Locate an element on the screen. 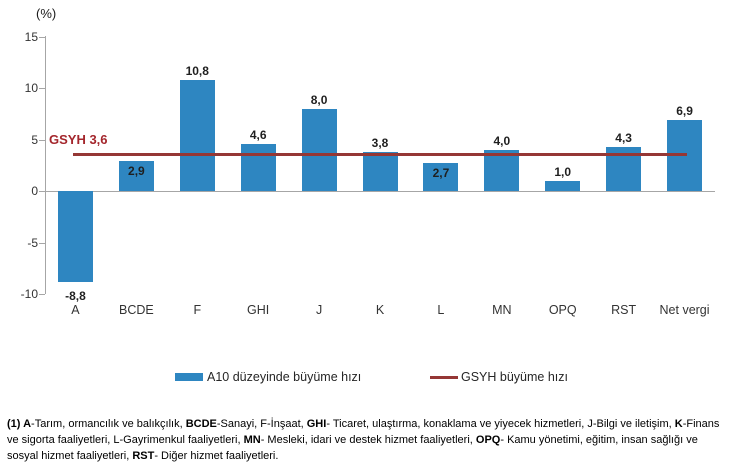 This screenshot has width=737, height=463. bar-value-label: 10,8 is located at coordinates (197, 70).